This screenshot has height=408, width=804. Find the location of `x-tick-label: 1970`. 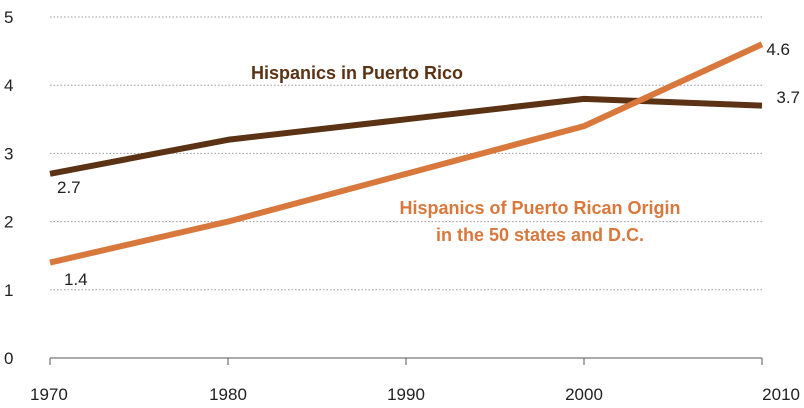

x-tick-label: 1970 is located at coordinates (49, 394).